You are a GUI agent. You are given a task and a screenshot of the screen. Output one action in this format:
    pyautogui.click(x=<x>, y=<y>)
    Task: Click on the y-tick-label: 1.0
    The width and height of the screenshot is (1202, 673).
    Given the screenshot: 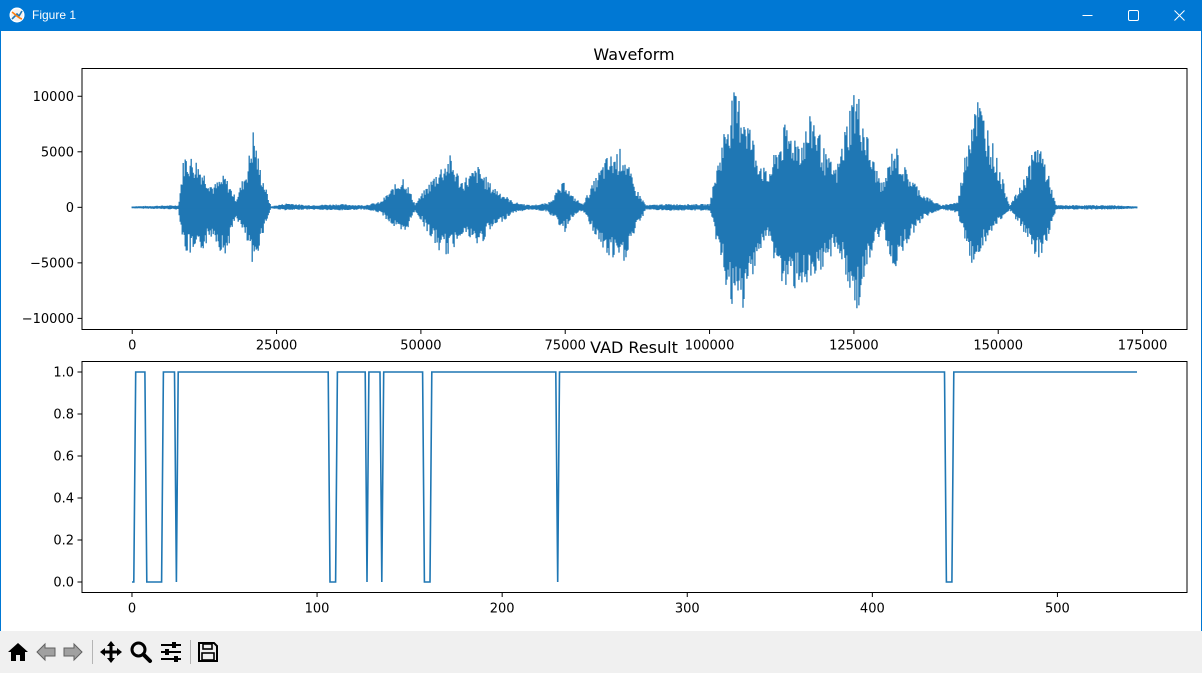 What is the action you would take?
    pyautogui.click(x=63, y=373)
    